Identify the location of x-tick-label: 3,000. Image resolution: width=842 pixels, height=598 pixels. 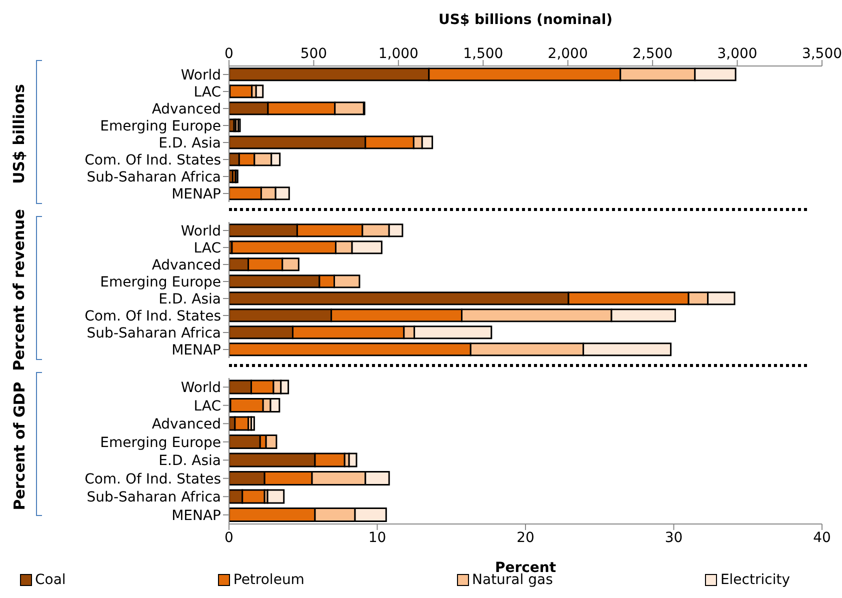
(737, 54).